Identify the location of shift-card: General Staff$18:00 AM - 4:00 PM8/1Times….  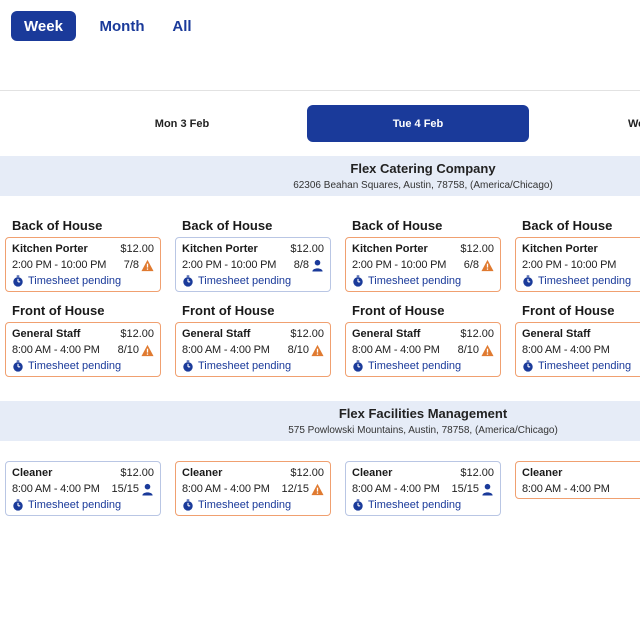
(577, 349).